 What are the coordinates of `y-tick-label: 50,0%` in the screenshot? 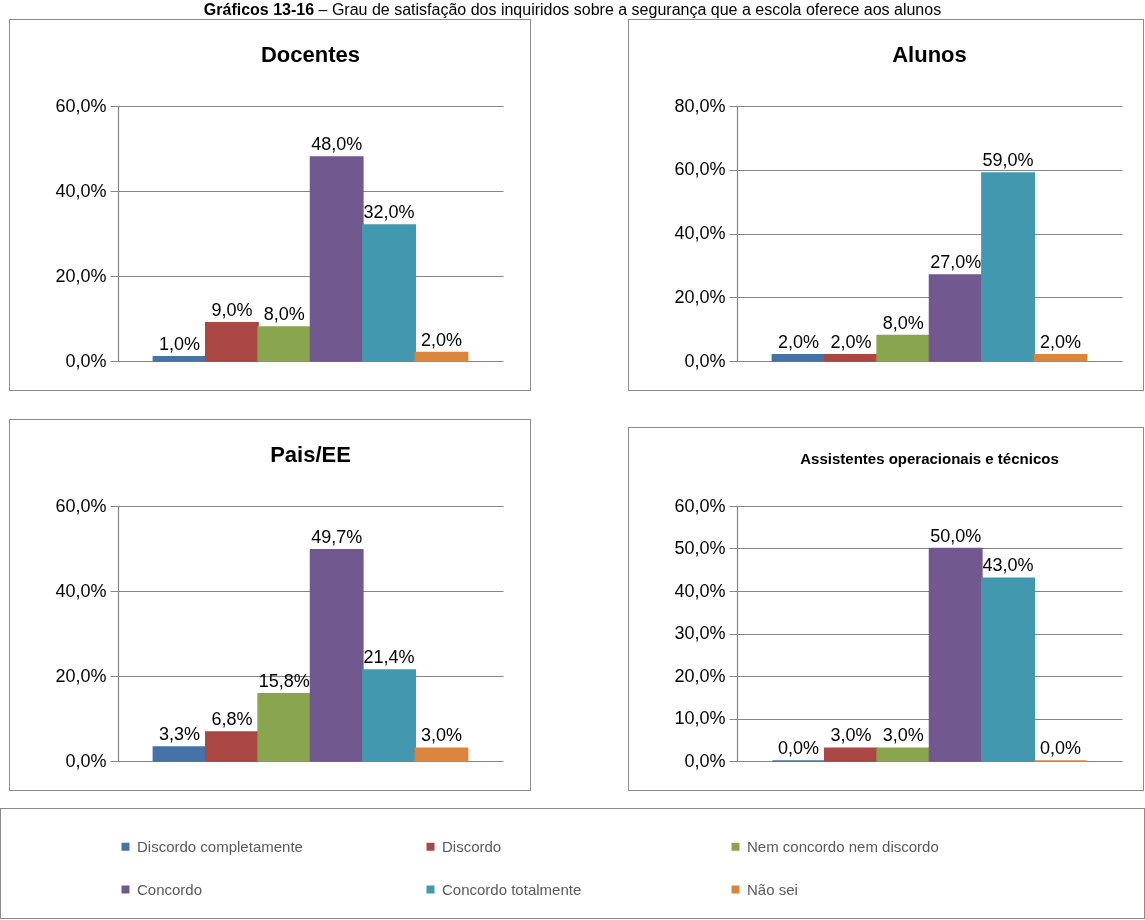 It's located at (700, 548).